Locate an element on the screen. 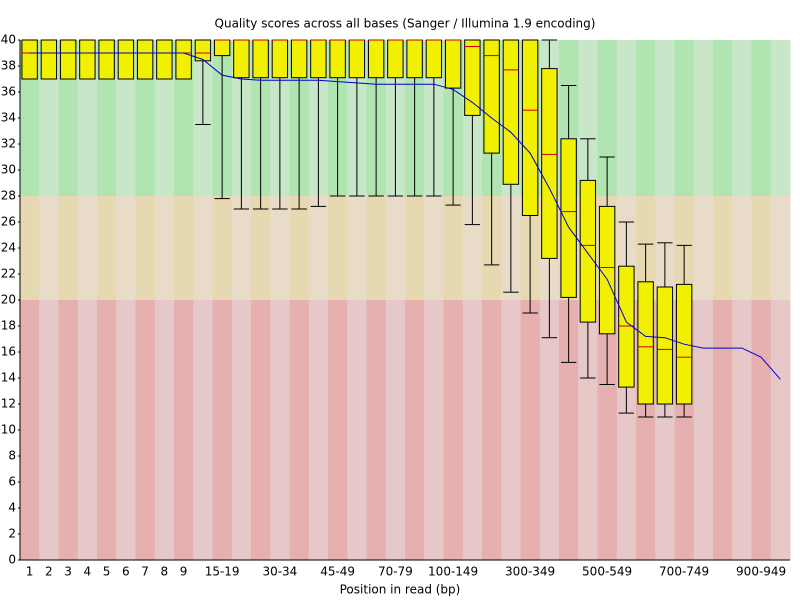  y-tick-label: 4 is located at coordinates (12, 508).